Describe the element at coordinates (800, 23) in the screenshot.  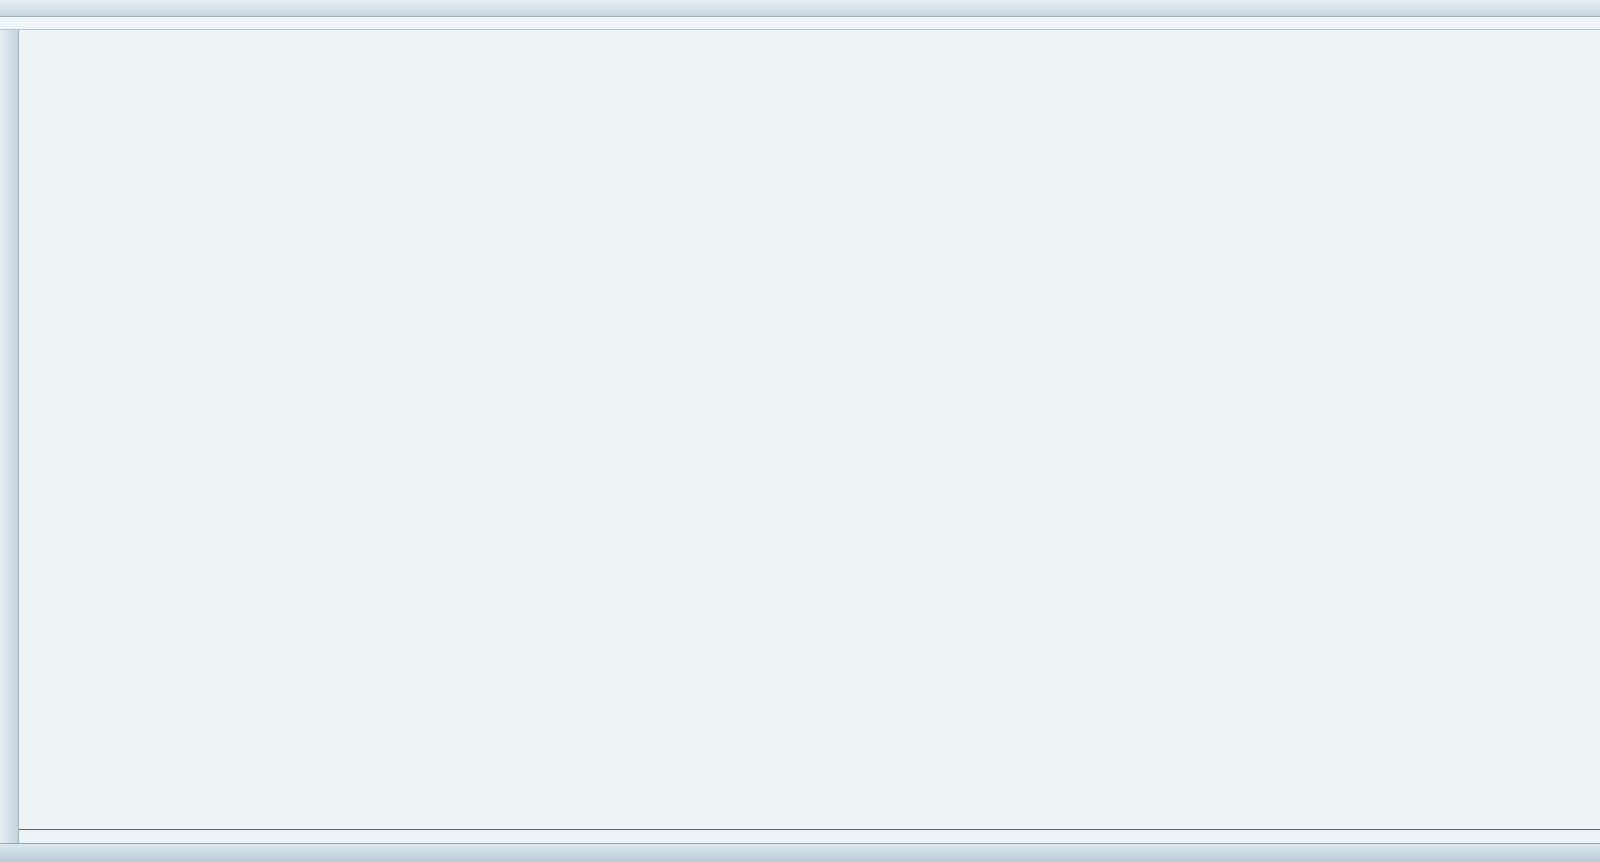
I see `indicator-toolbar` at that location.